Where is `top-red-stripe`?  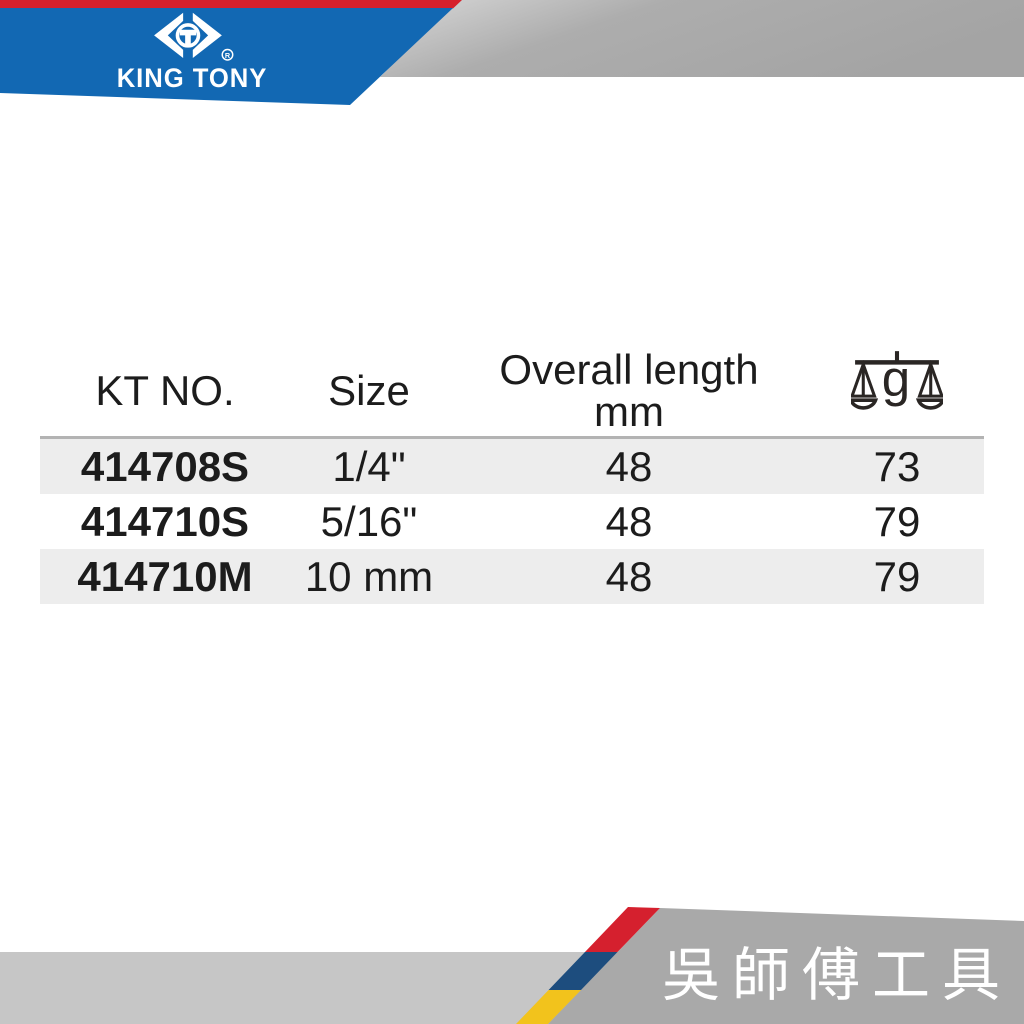 top-red-stripe is located at coordinates (231, 4).